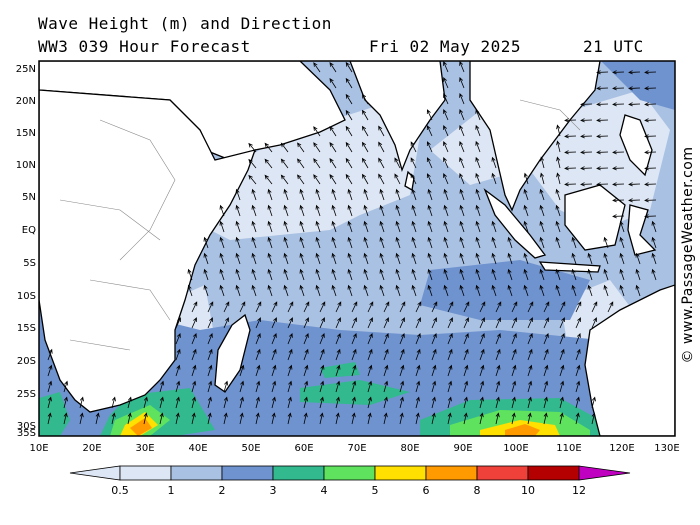 The width and height of the screenshot is (700, 525). I want to click on lon-tick-label: 70E, so click(356, 448).